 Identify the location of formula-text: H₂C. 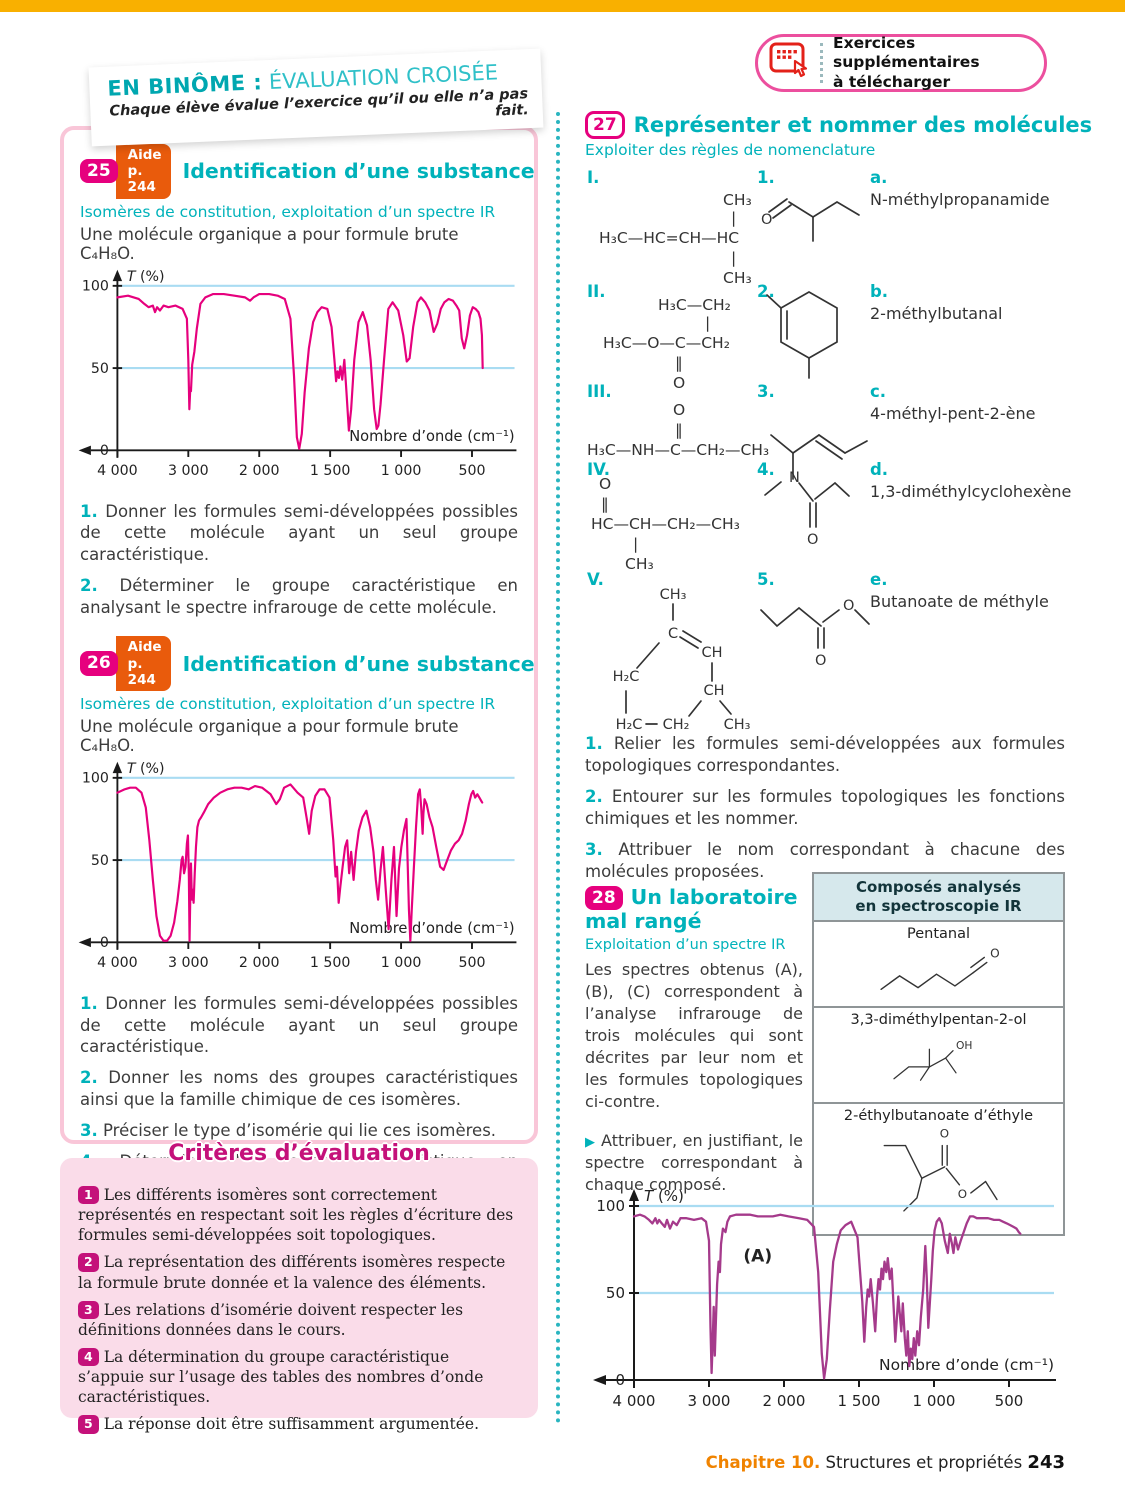
(626, 677).